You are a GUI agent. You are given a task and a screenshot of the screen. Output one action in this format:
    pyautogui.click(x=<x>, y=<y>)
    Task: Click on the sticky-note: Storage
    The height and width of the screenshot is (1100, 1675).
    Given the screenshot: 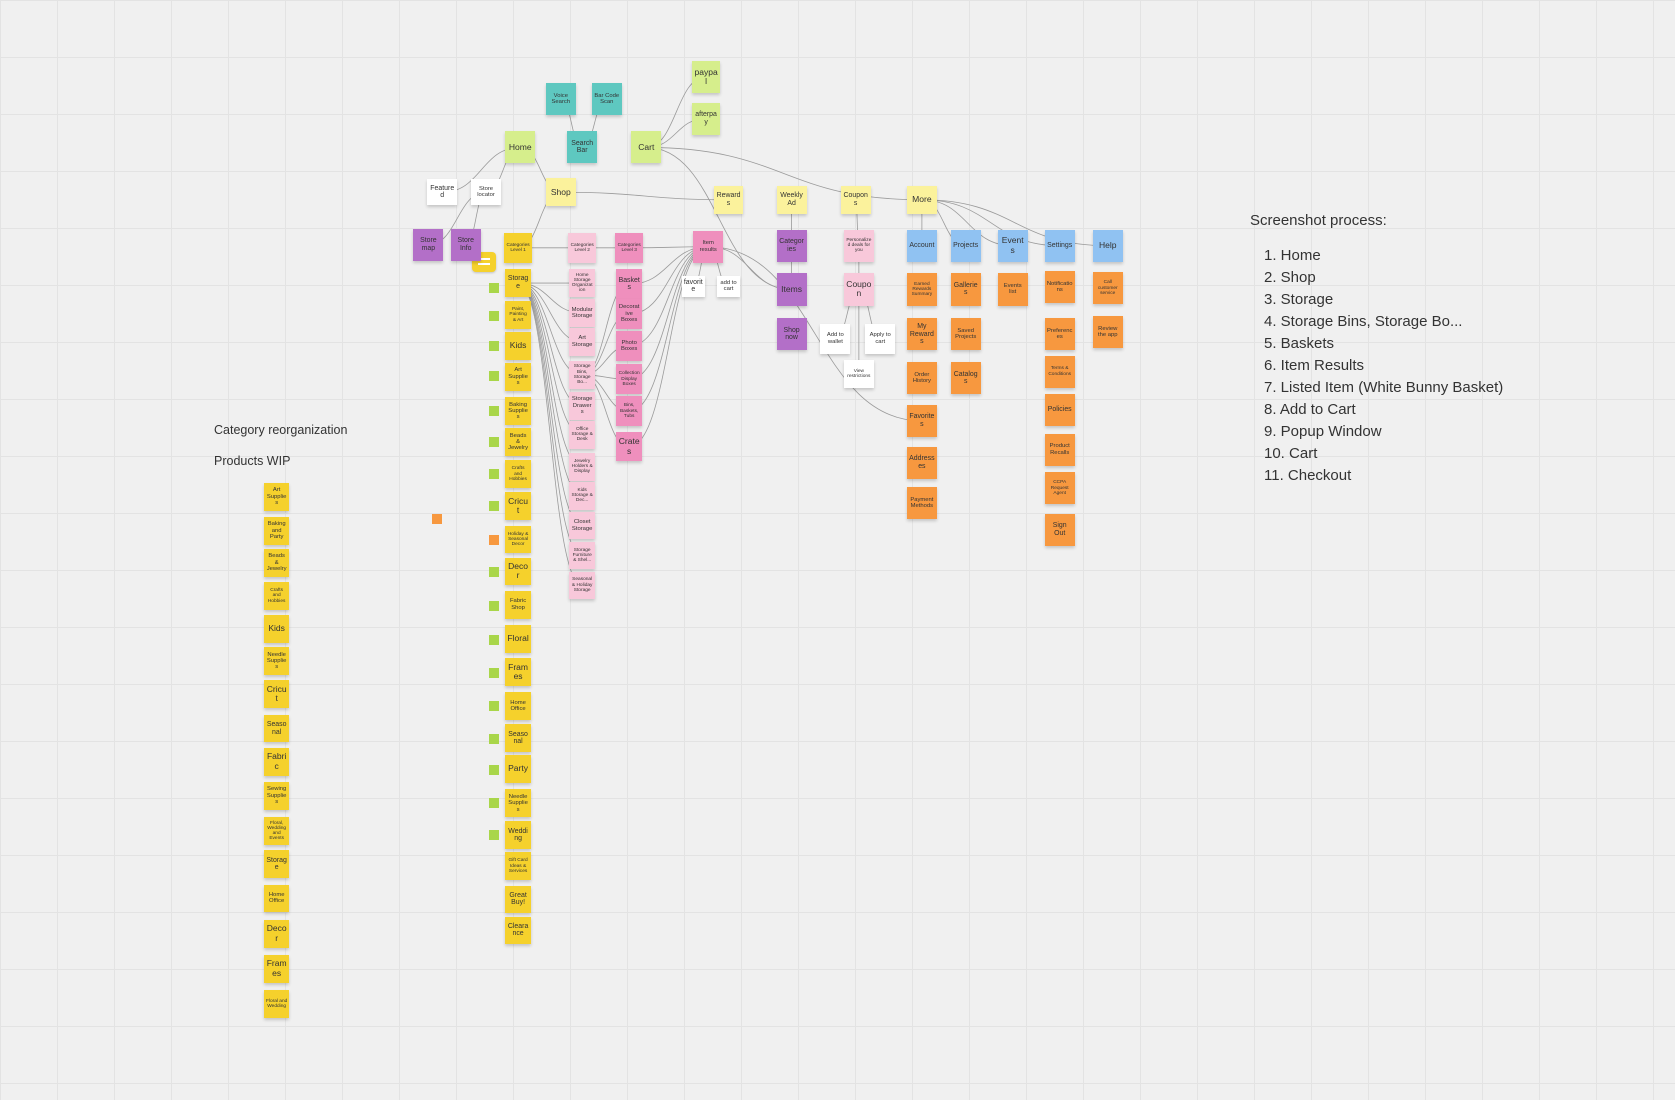 What is the action you would take?
    pyautogui.click(x=276, y=864)
    